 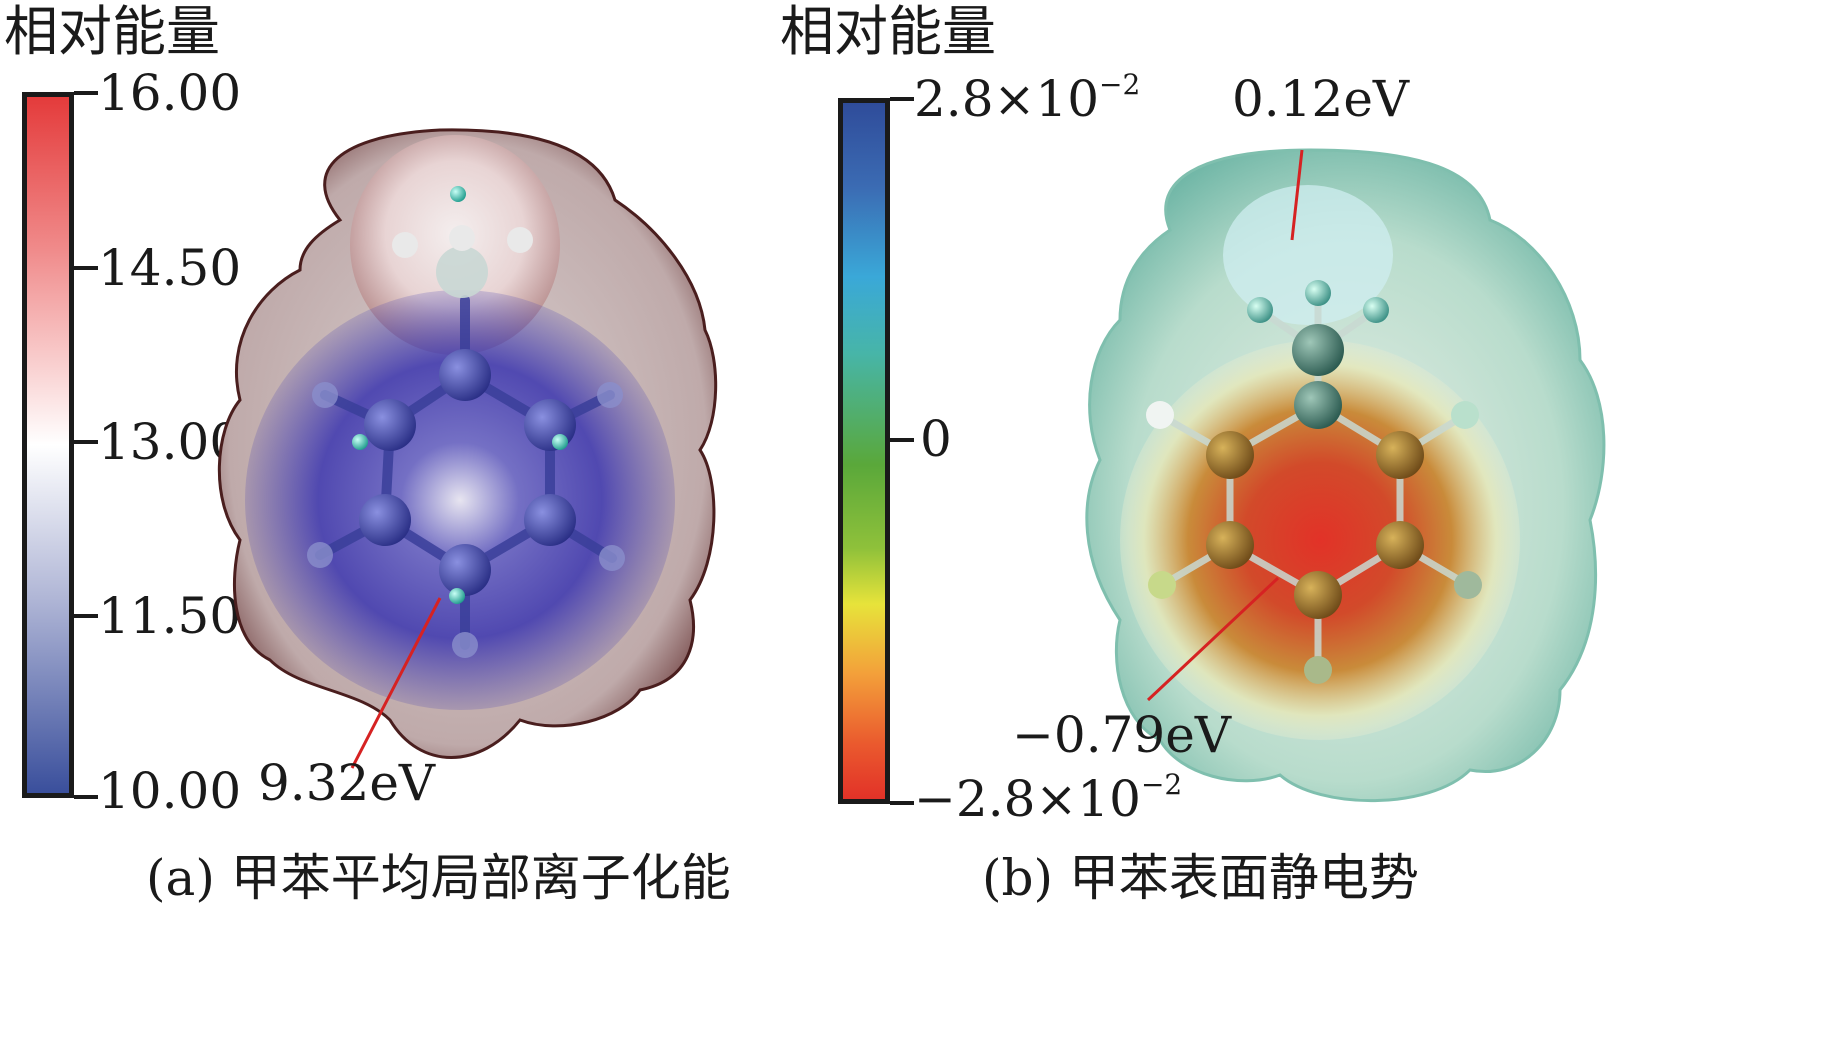 I want to click on annotation-a: 9.32eV, so click(x=347, y=783).